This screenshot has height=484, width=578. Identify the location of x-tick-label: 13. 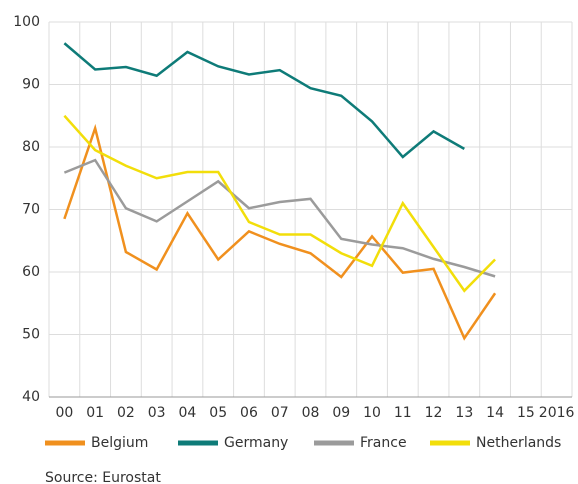
(464, 413).